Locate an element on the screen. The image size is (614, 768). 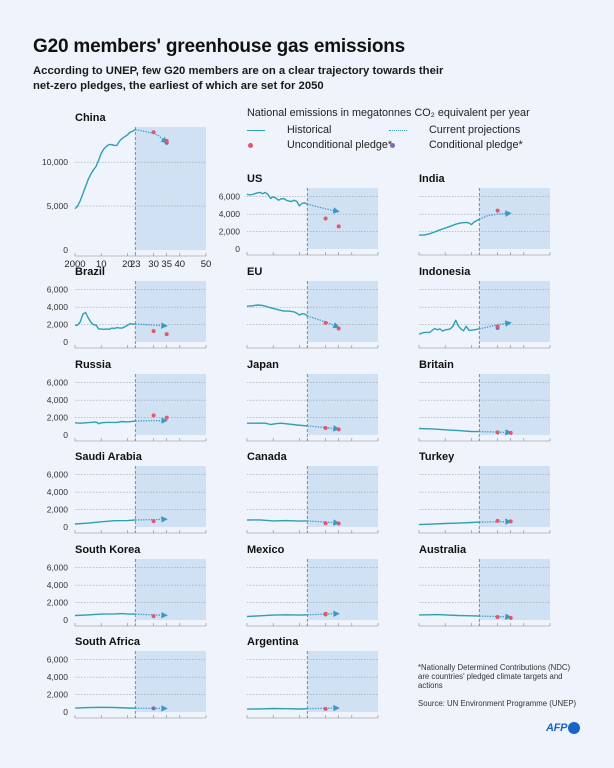
chart-title: Australia is located at coordinates (443, 550).